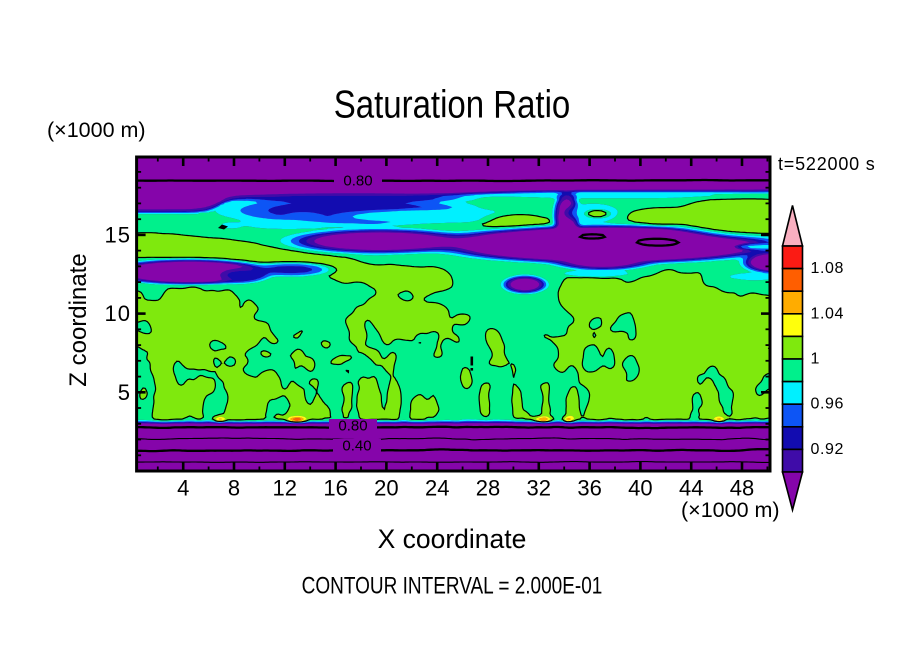 The image size is (904, 659). What do you see at coordinates (452, 539) in the screenshot?
I see `svg-text: X coordinate` at bounding box center [452, 539].